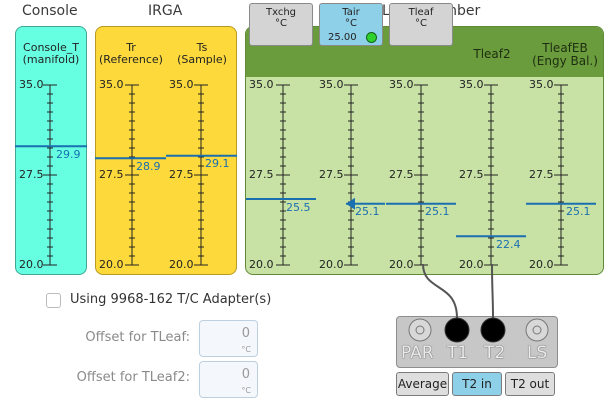 This screenshot has width=612, height=404. Describe the element at coordinates (202, 47) in the screenshot. I see `ts-name: Ts` at that location.